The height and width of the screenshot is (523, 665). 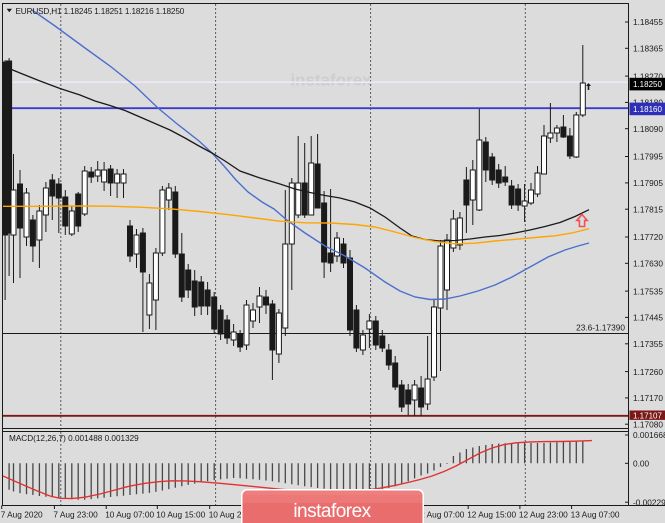 What do you see at coordinates (233, 515) in the screenshot?
I see `svg-text: 10 Aug 23:00` at bounding box center [233, 515].